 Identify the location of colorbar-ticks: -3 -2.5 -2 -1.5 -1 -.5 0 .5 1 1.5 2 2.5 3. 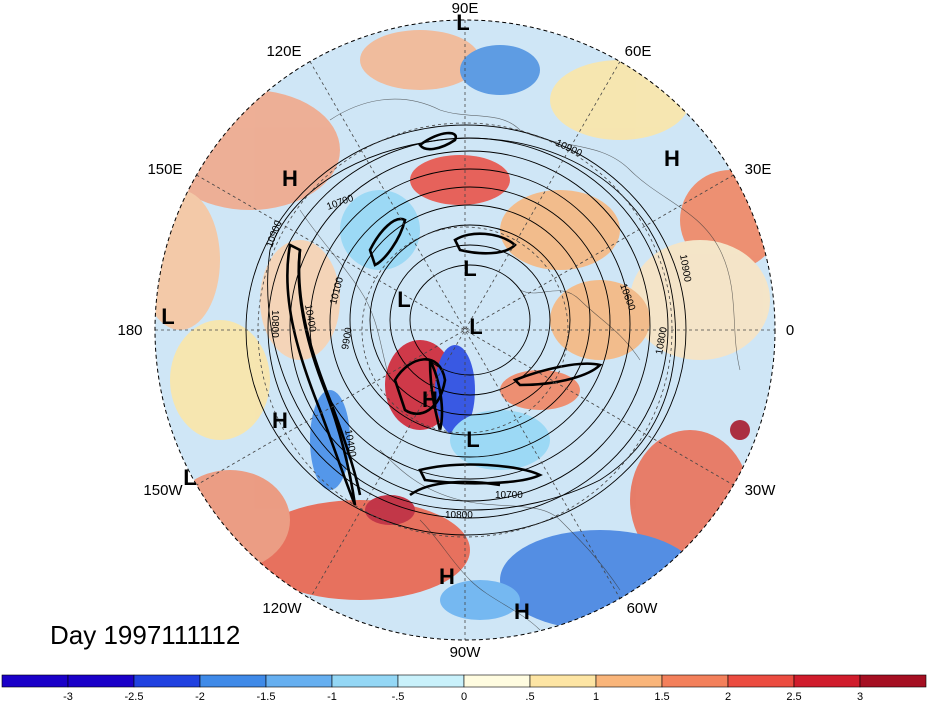
(463, 696).